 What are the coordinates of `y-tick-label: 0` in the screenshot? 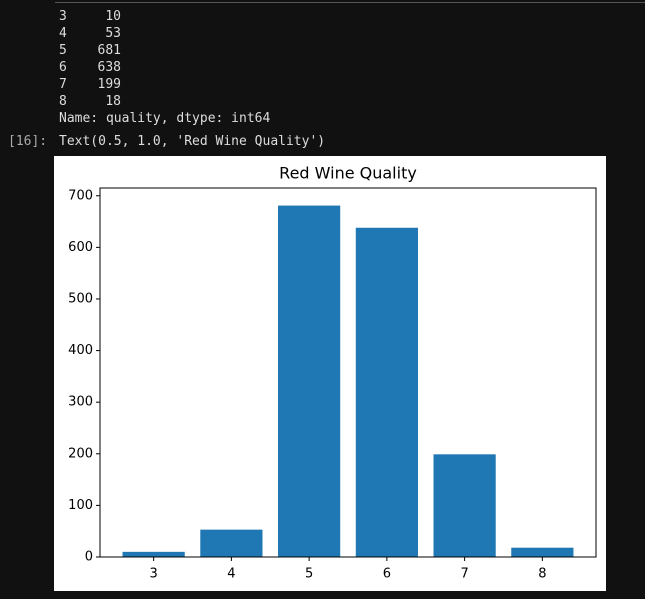 It's located at (89, 557).